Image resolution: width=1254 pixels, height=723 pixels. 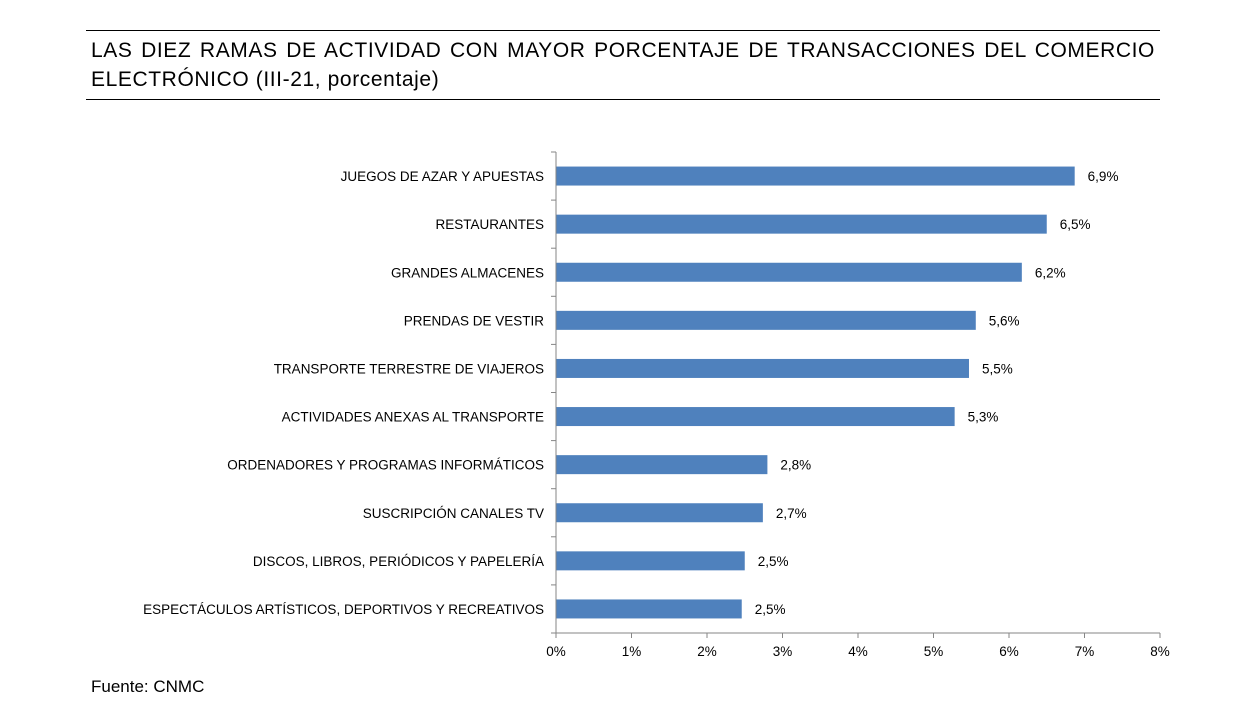 I want to click on data-label: 6,2%, so click(x=1050, y=272).